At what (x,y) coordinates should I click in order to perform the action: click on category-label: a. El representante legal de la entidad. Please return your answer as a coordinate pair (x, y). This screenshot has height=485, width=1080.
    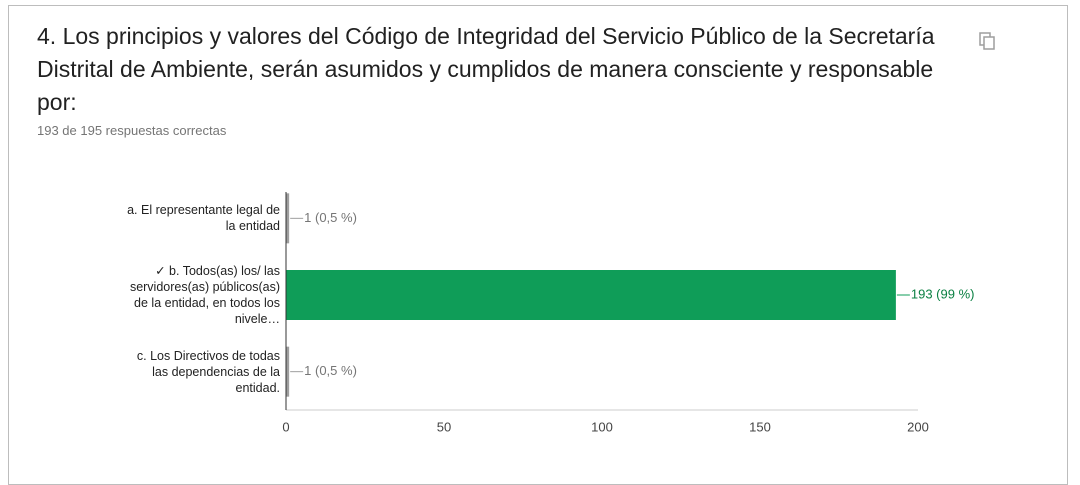
    Looking at the image, I should click on (150, 218).